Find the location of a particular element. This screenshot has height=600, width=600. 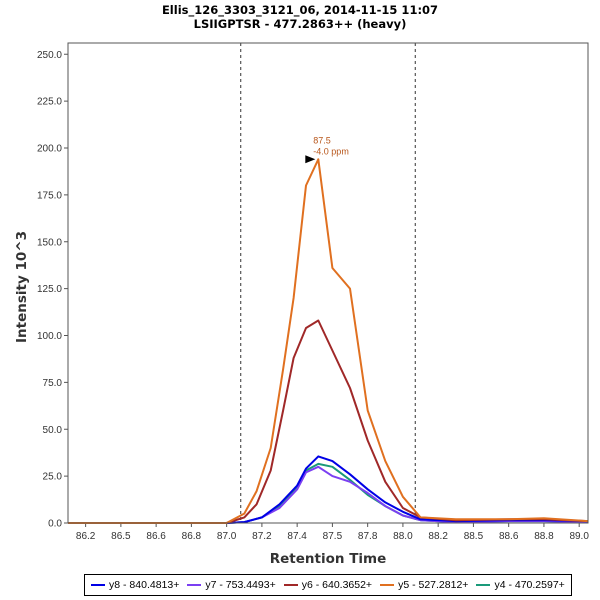

peak-annotation-rt: 87.5 is located at coordinates (322, 140).